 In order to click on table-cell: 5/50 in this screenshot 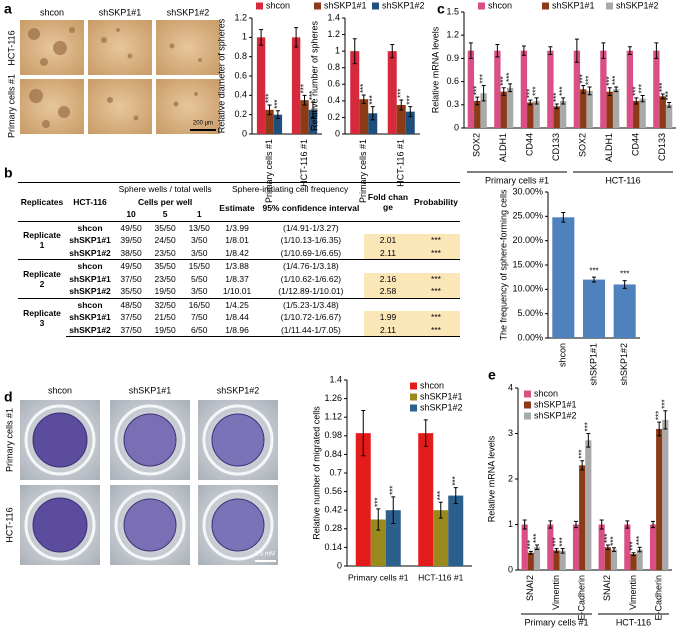, I will do `click(199, 278)`.